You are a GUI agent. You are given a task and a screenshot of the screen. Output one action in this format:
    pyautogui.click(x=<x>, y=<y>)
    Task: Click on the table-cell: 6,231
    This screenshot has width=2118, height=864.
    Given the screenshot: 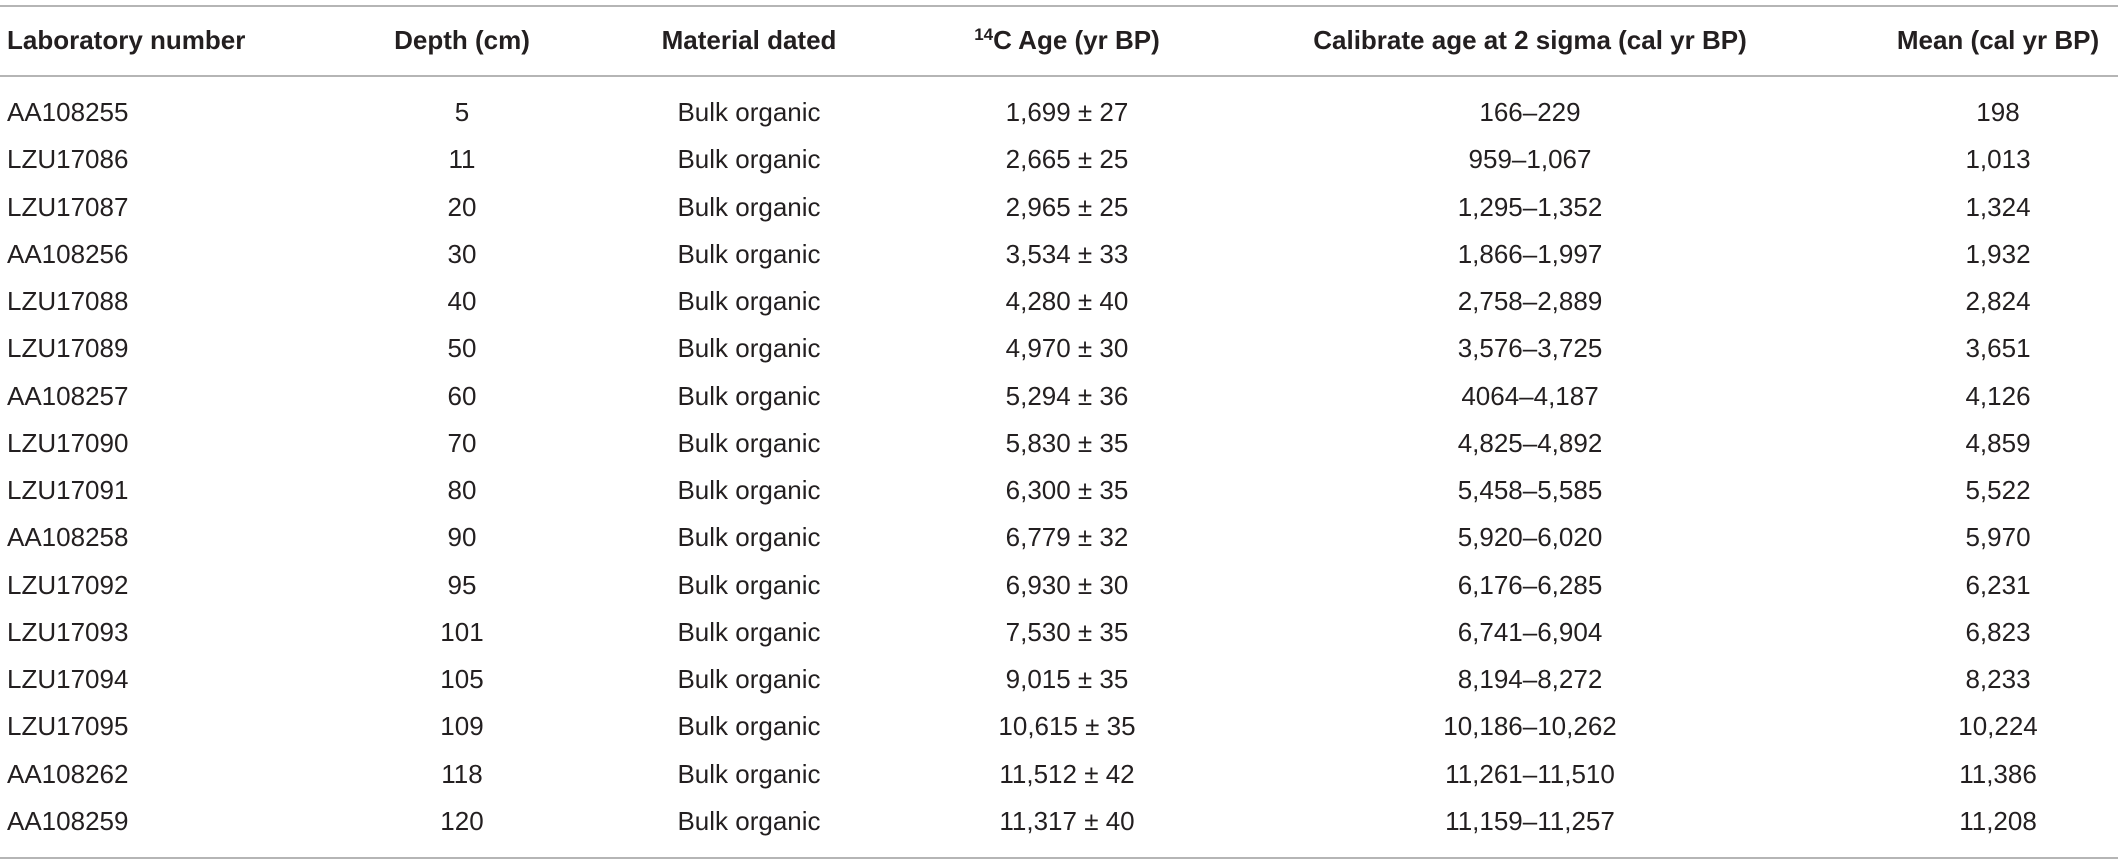 What is the action you would take?
    pyautogui.click(x=1998, y=584)
    